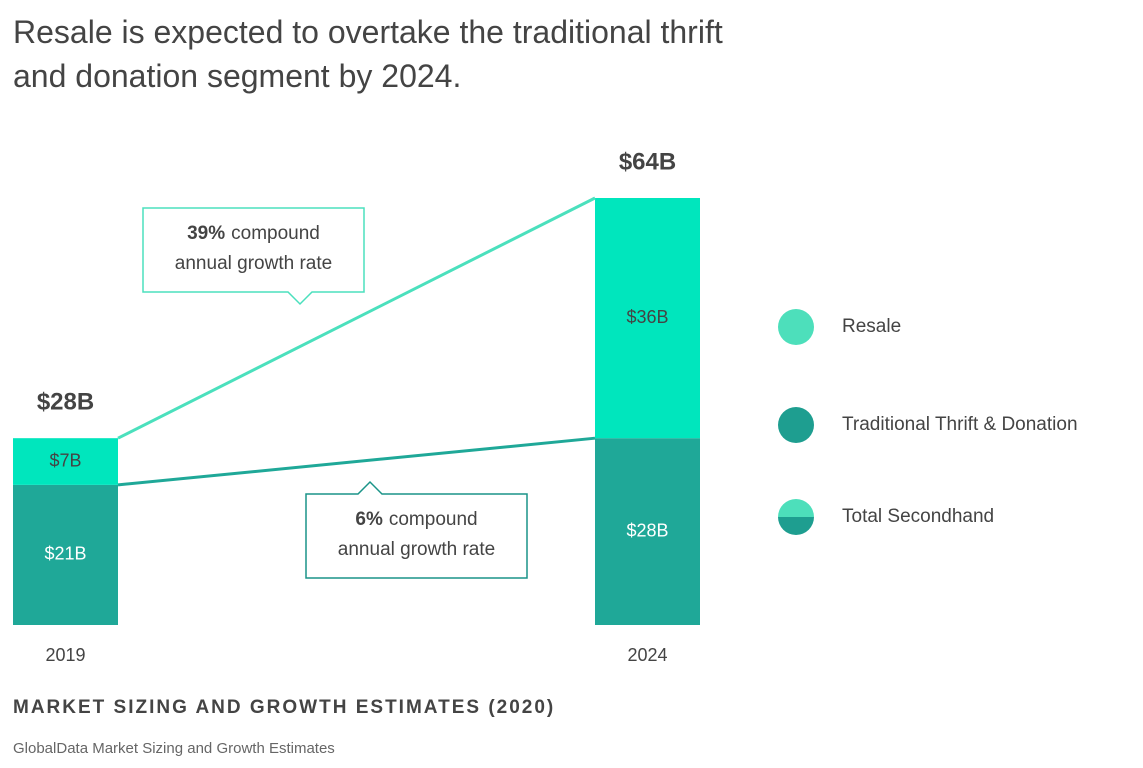  I want to click on total-label: $28B, so click(65, 402).